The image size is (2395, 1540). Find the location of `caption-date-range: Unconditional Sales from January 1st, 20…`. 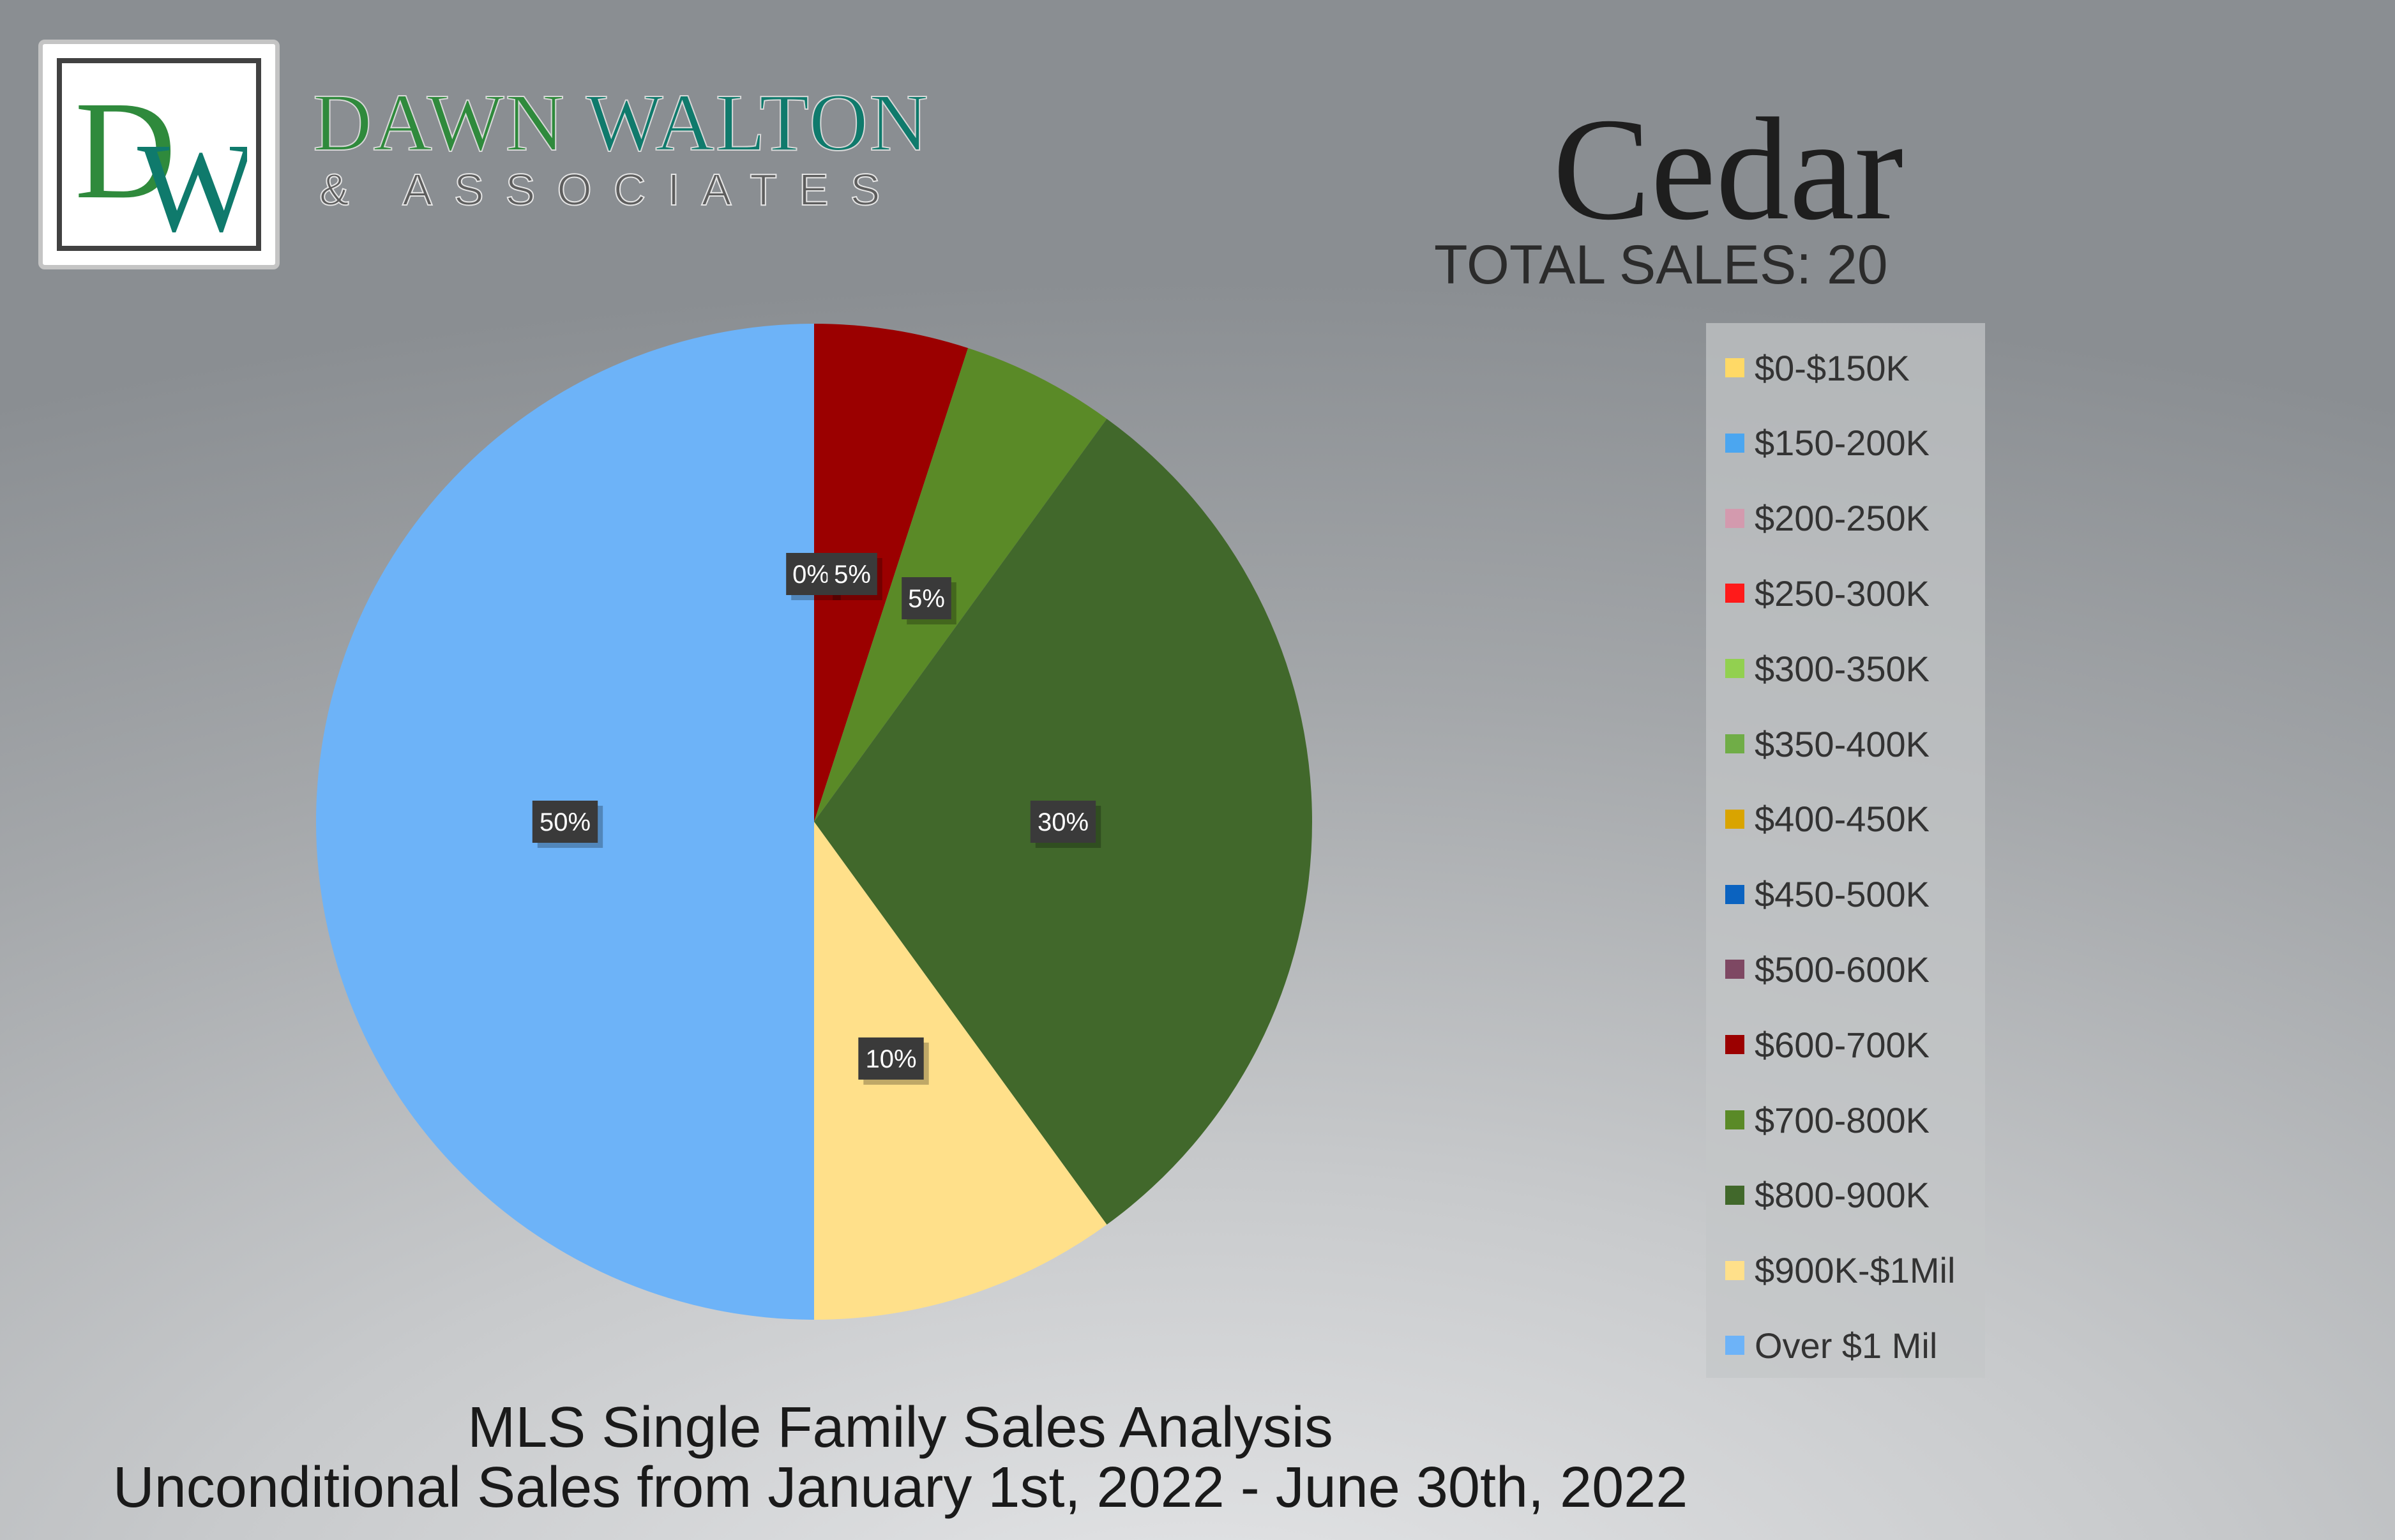

caption-date-range: Unconditional Sales from January 1st, 20… is located at coordinates (900, 1488).